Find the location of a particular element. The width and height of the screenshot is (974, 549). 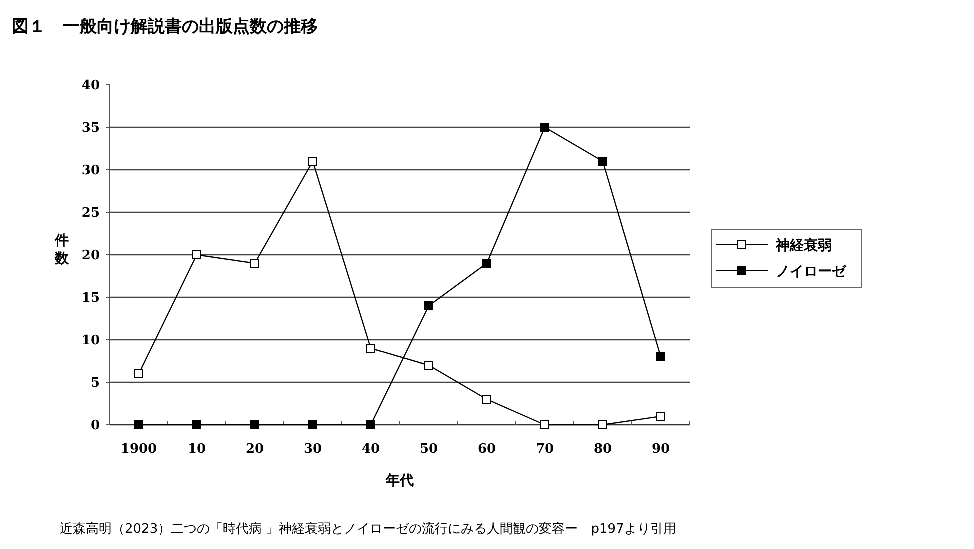

y-tick-label: 0 is located at coordinates (95, 426).